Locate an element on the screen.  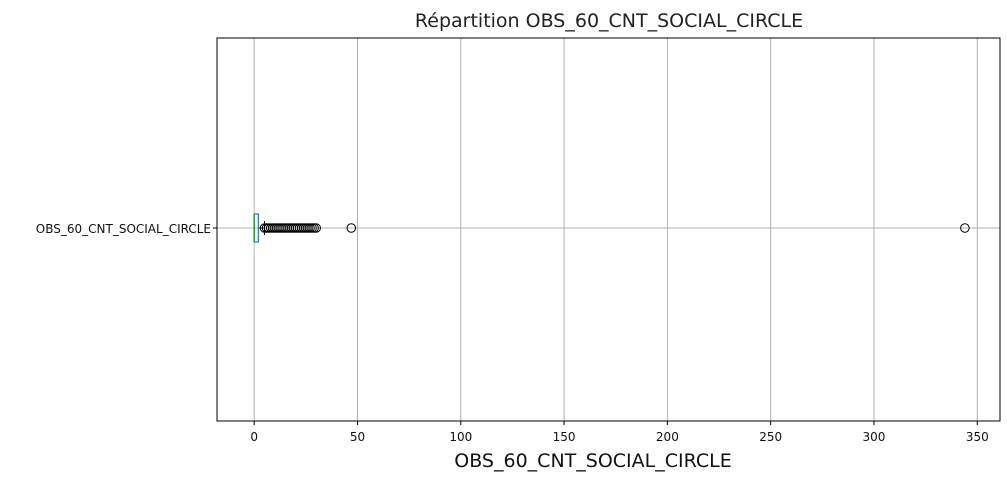
x-tick-label: 350 is located at coordinates (977, 437).